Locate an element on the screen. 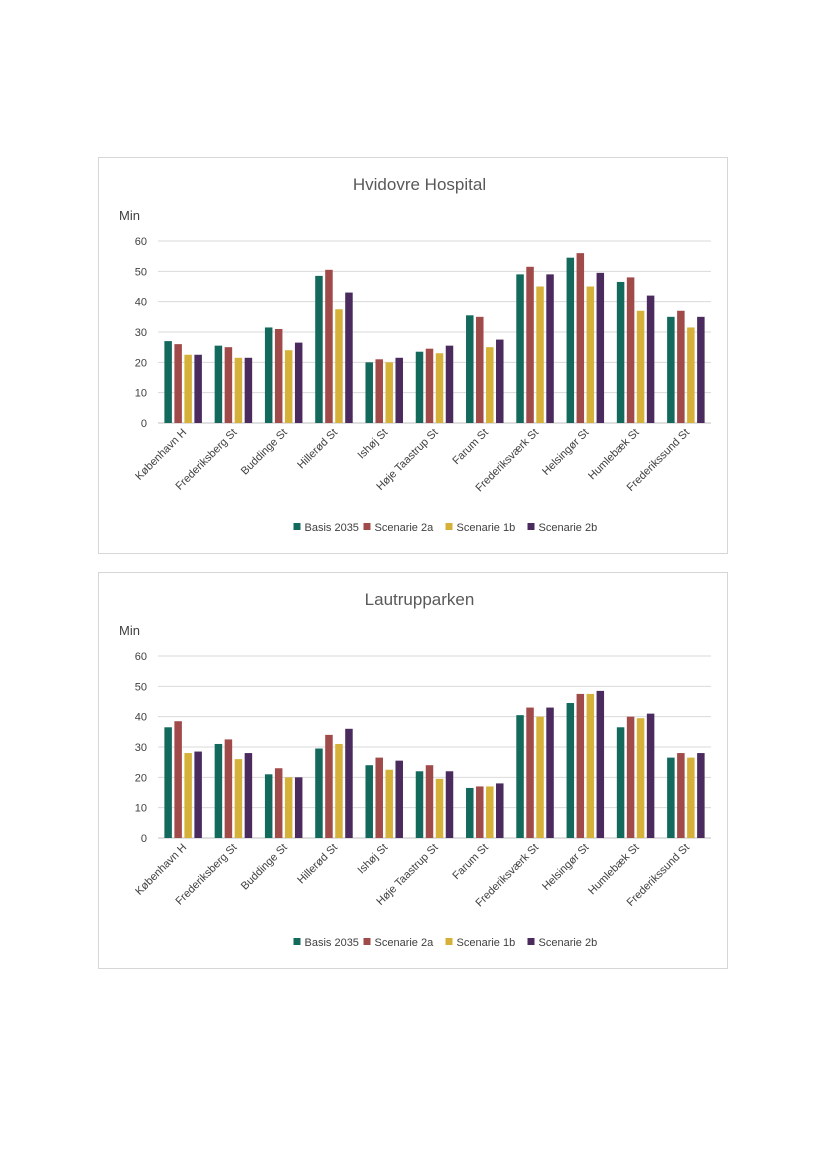  bar-basis-2035-ishoj-st is located at coordinates (369, 392).